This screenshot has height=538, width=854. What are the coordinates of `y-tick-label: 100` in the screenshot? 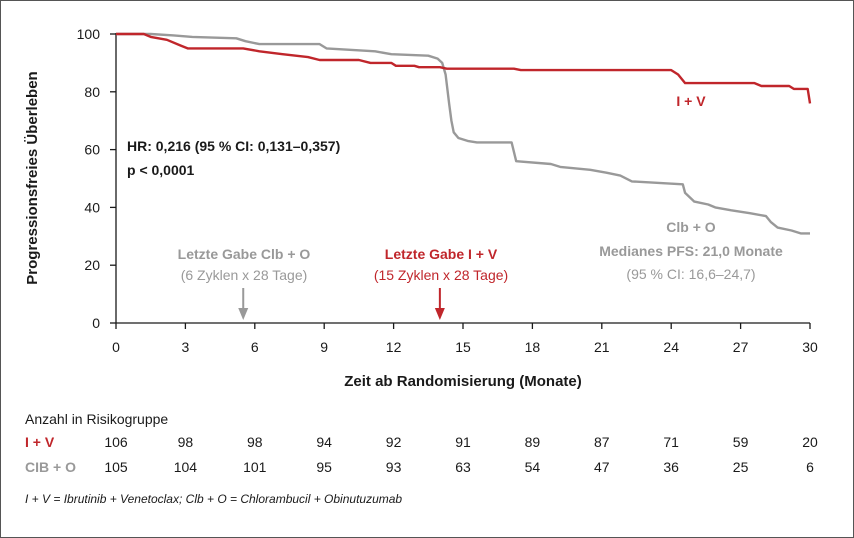 It's located at (89, 34).